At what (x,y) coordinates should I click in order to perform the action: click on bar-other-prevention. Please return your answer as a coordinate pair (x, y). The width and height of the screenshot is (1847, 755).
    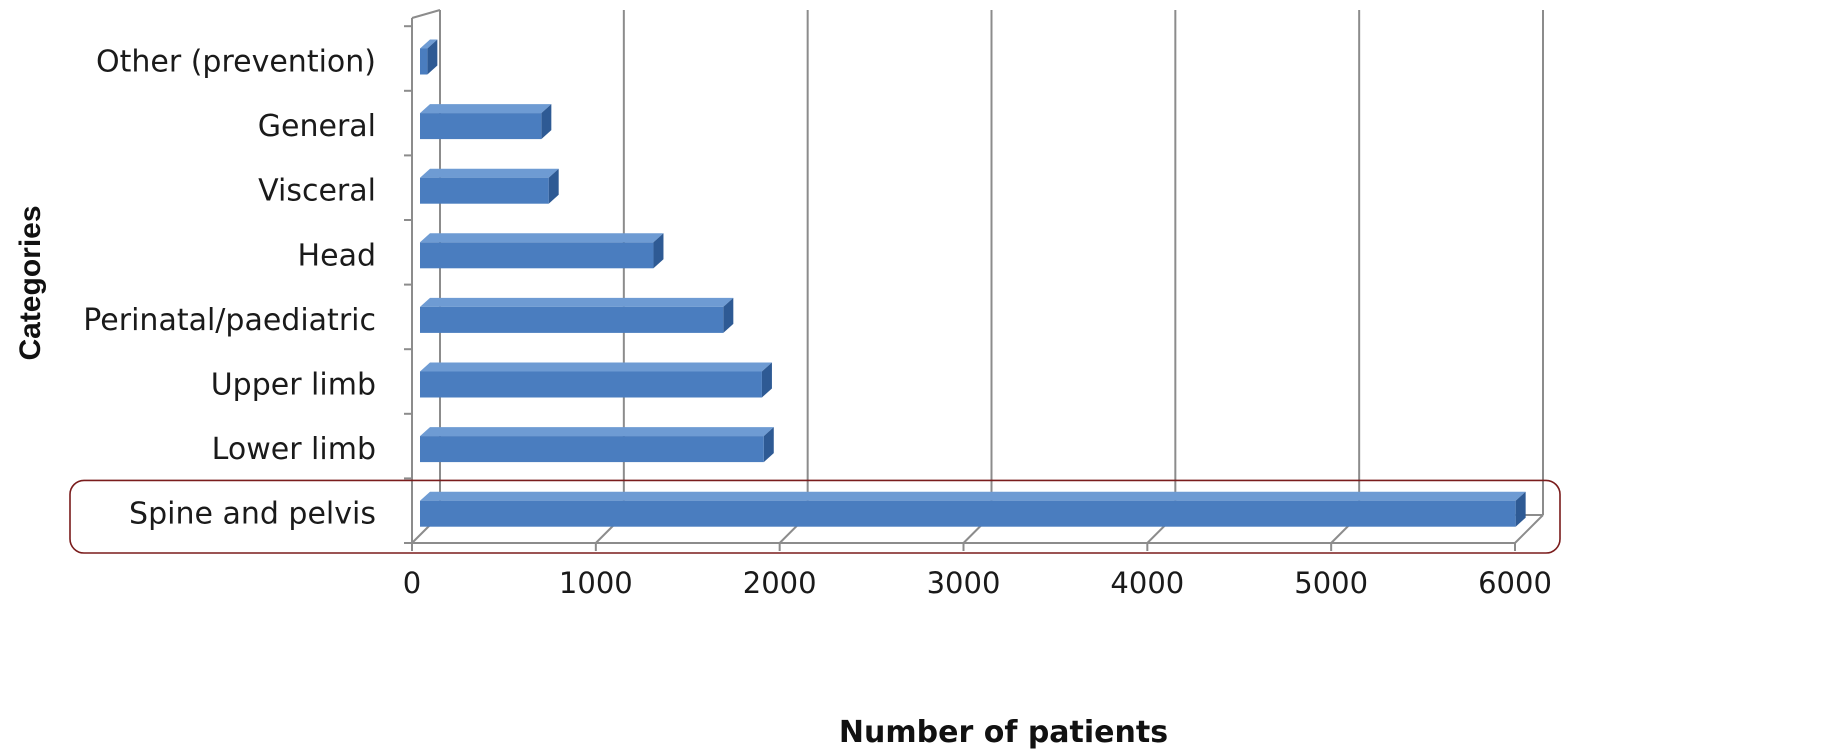
    Looking at the image, I should click on (429, 57).